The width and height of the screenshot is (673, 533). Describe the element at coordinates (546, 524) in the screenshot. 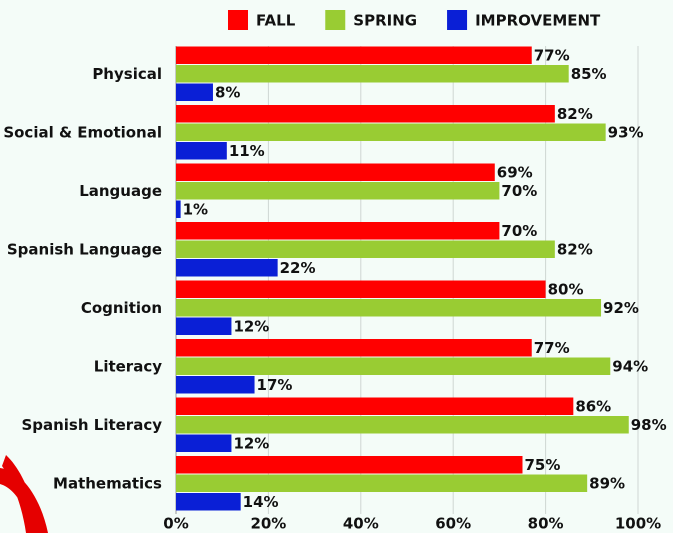

I see `x-tick-label: 80%` at that location.